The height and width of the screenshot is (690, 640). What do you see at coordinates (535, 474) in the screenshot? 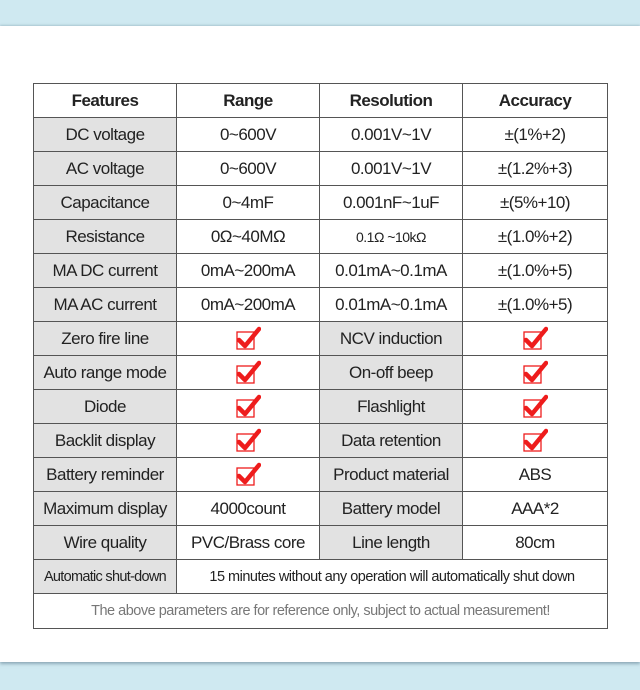
I see `value-cell: ABS` at bounding box center [535, 474].